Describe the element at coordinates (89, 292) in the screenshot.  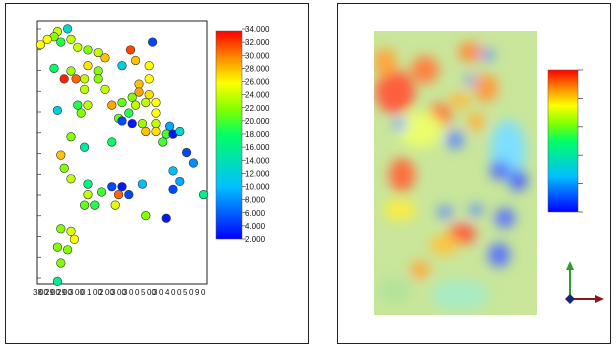
I see `x-tick-label: 1` at that location.